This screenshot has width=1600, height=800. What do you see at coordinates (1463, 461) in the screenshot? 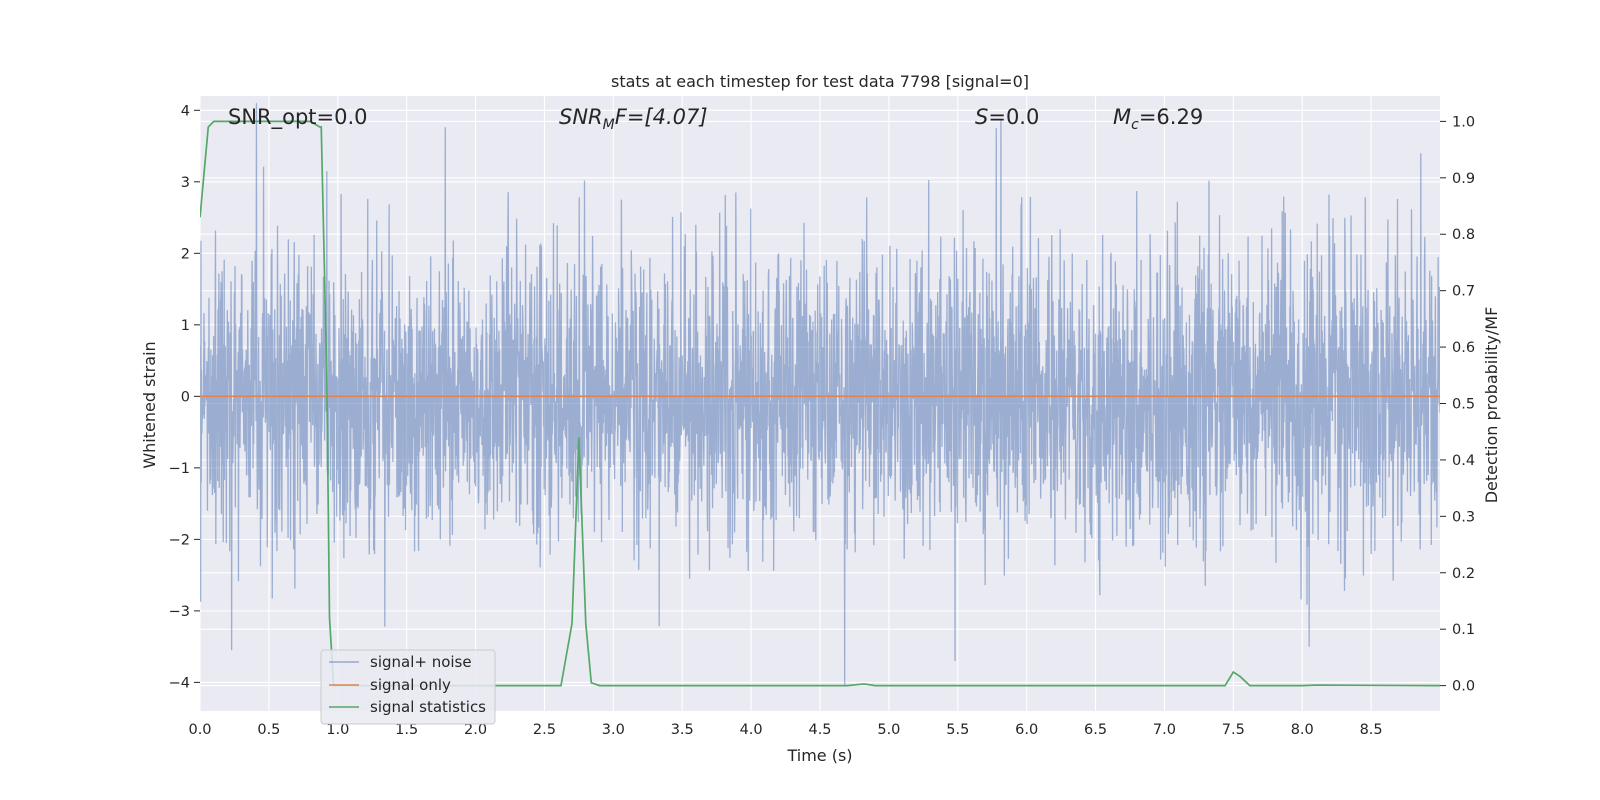
I see `y2-tick-label: 0.4` at bounding box center [1463, 461].